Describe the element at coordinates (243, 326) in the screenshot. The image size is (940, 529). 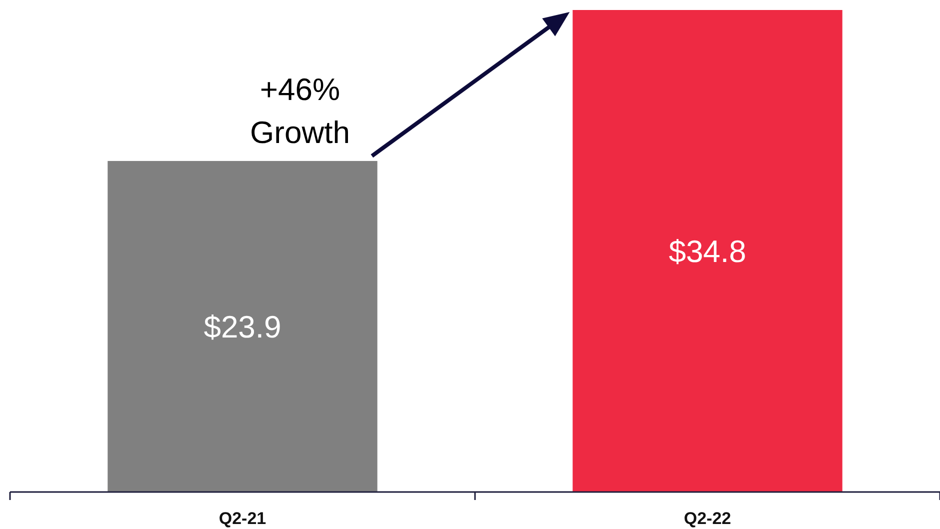
I see `data-label: $23.9` at that location.